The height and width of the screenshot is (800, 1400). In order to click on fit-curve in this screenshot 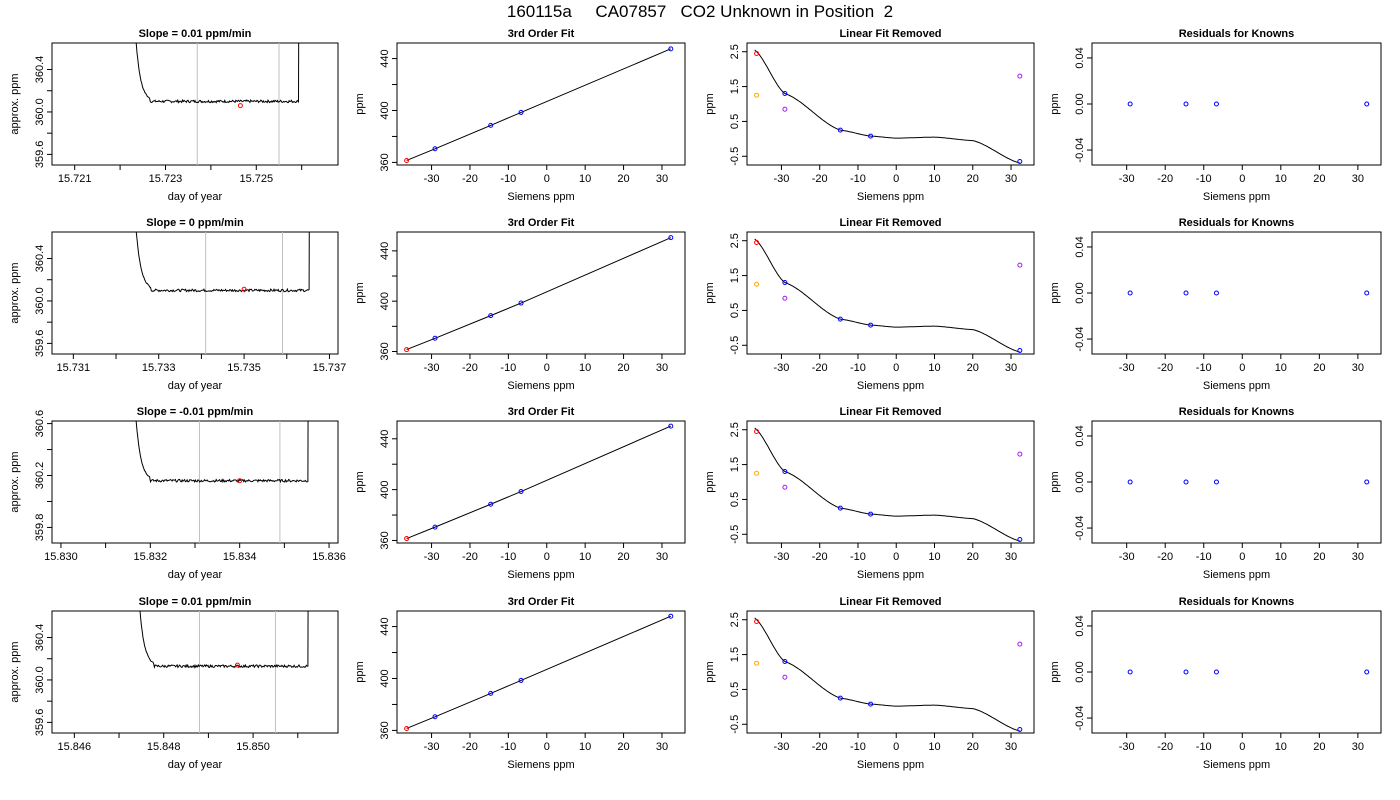, I will do `click(887, 295)`.